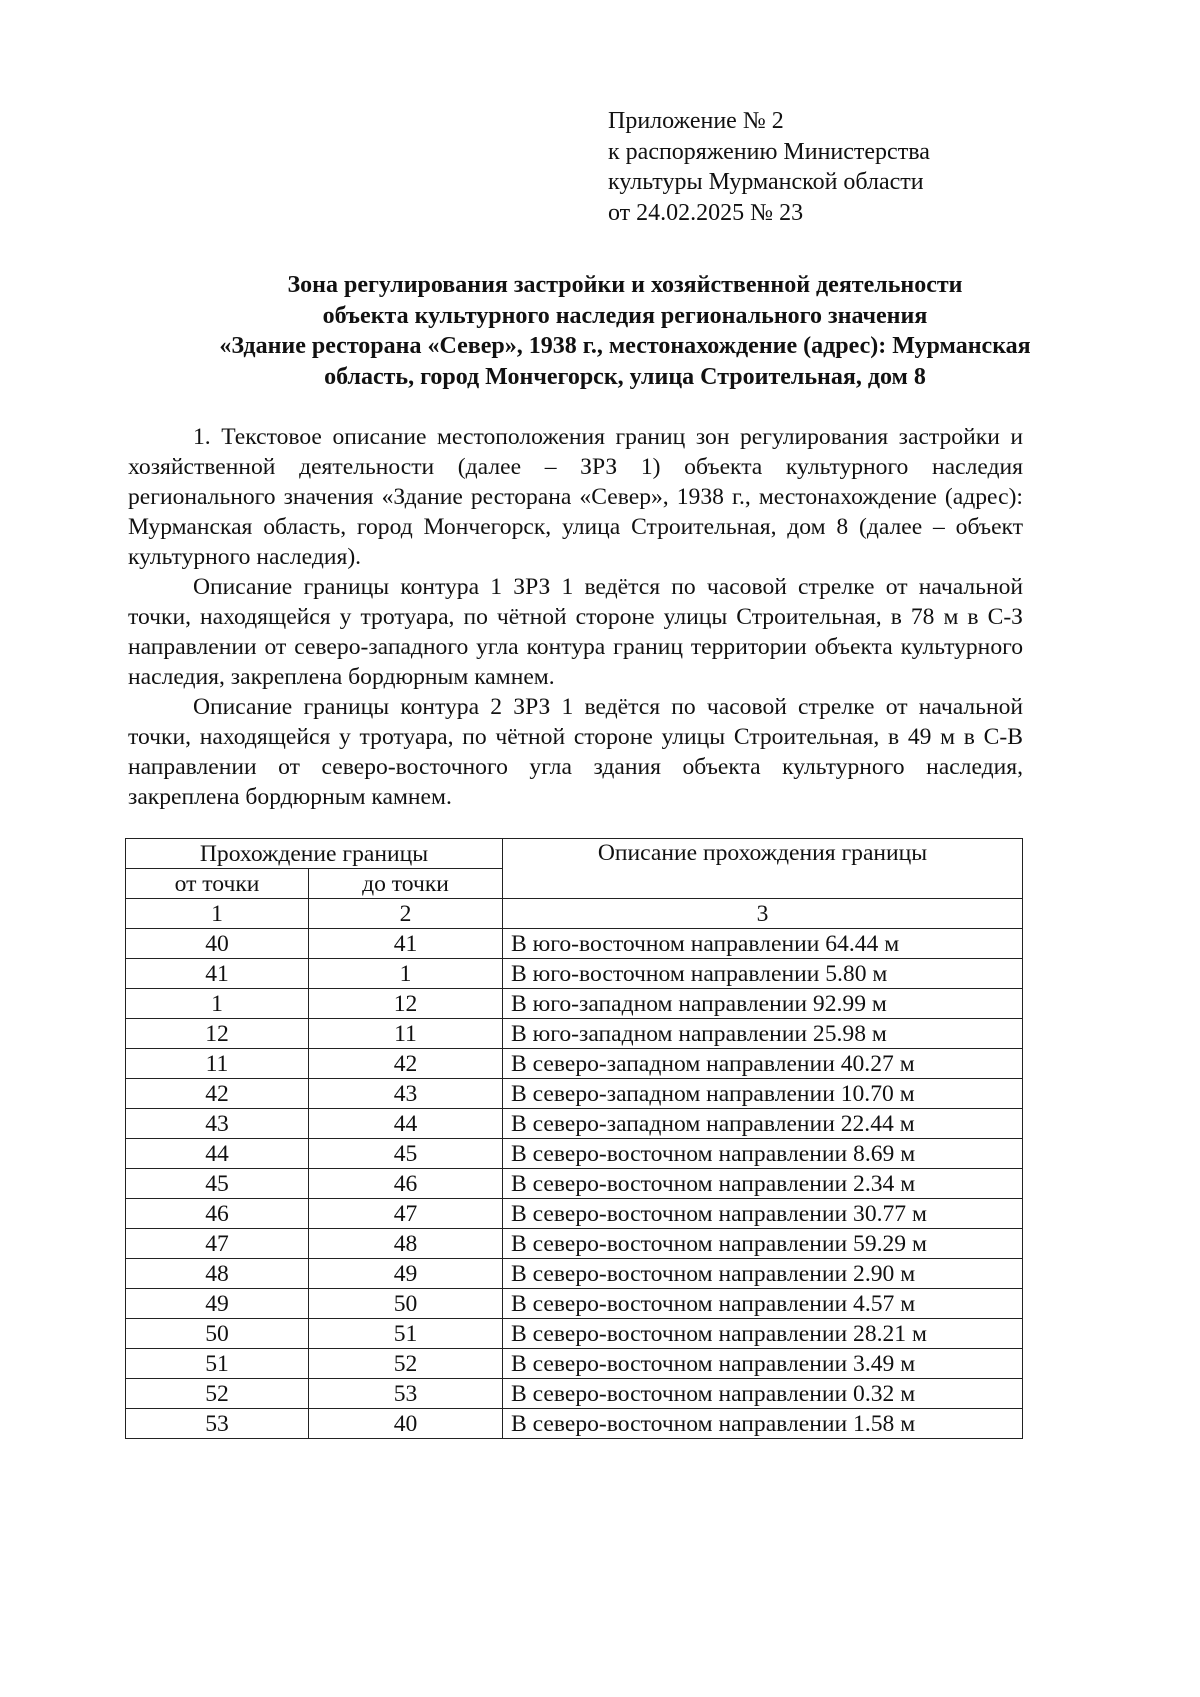  What do you see at coordinates (762, 943) in the screenshot?
I see `description-cell: В юго-восточном направлении 64.44 м` at bounding box center [762, 943].